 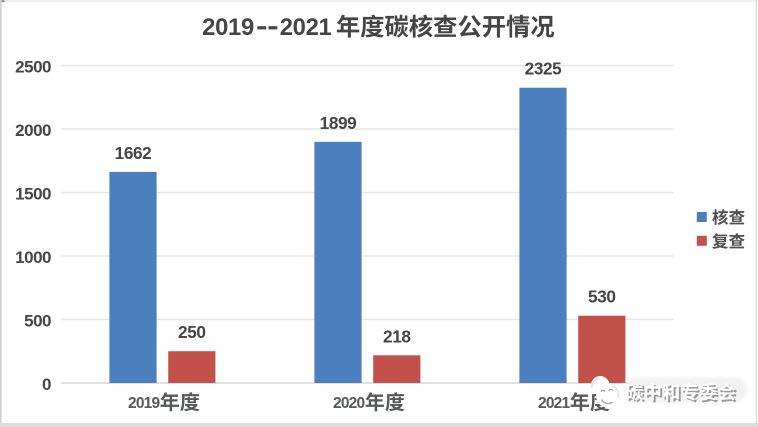 What do you see at coordinates (33, 66) in the screenshot?
I see `svg-text: 2500` at bounding box center [33, 66].